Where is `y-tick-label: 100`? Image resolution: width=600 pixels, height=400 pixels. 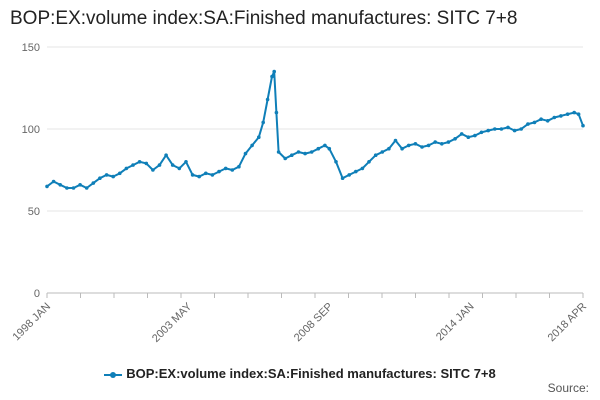
y-tick-label: 100 is located at coordinates (31, 130).